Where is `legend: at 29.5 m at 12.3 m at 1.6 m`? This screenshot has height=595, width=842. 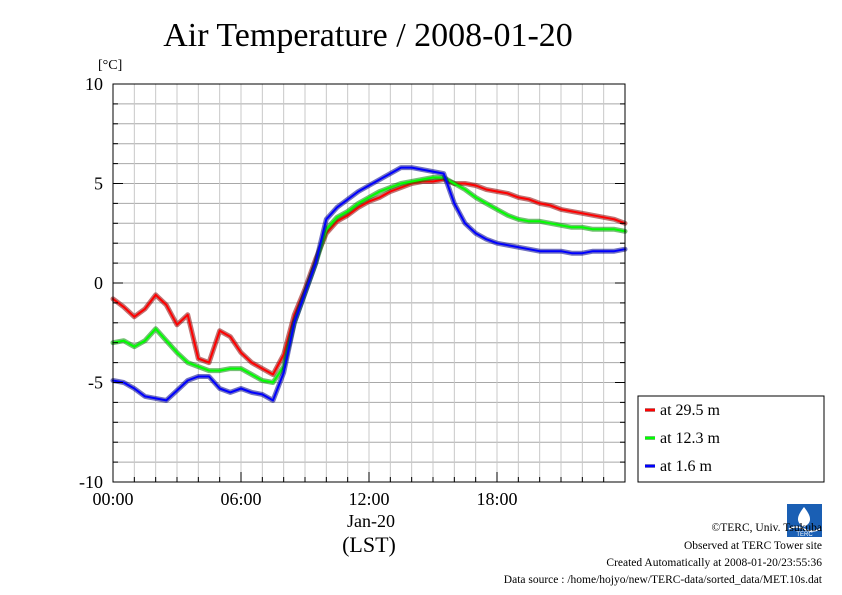
legend: at 29.5 m at 12.3 m at 1.6 m is located at coordinates (731, 439).